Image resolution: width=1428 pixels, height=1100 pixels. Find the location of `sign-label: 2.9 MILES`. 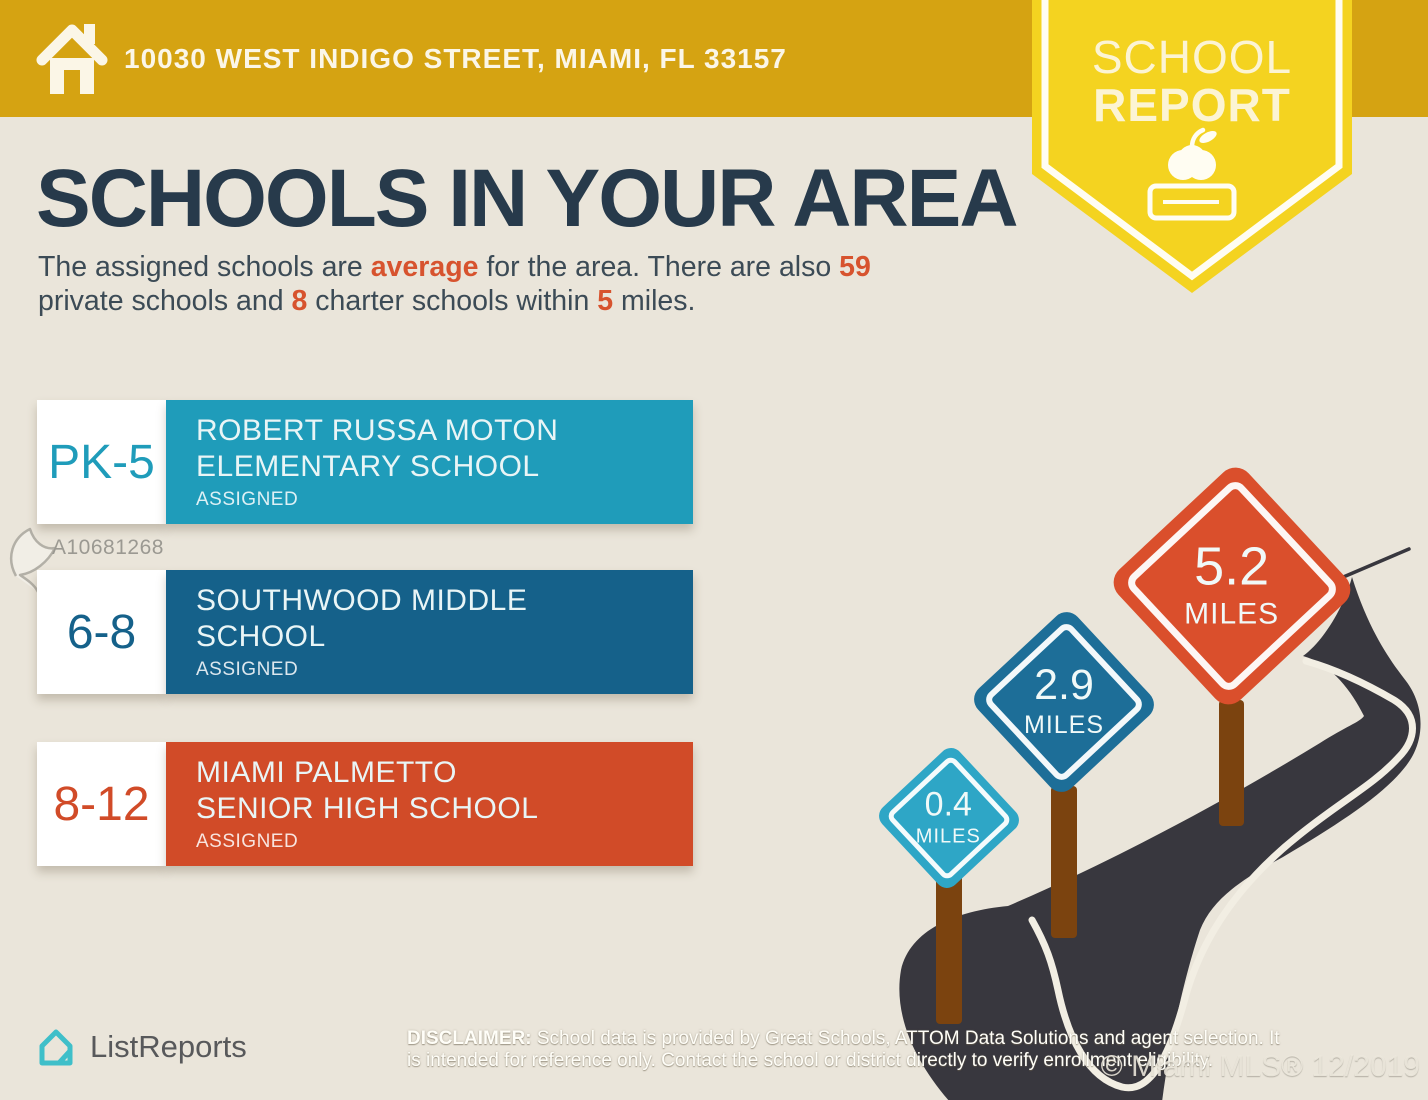

sign-label: 2.9 MILES is located at coordinates (1064, 700).